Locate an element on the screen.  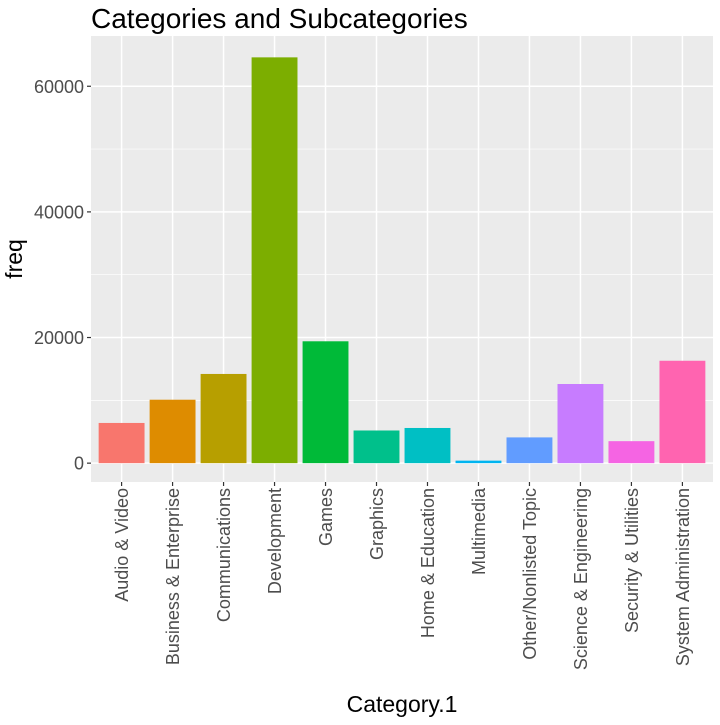
x-tick-label: Science & Engineering is located at coordinates (581, 579).